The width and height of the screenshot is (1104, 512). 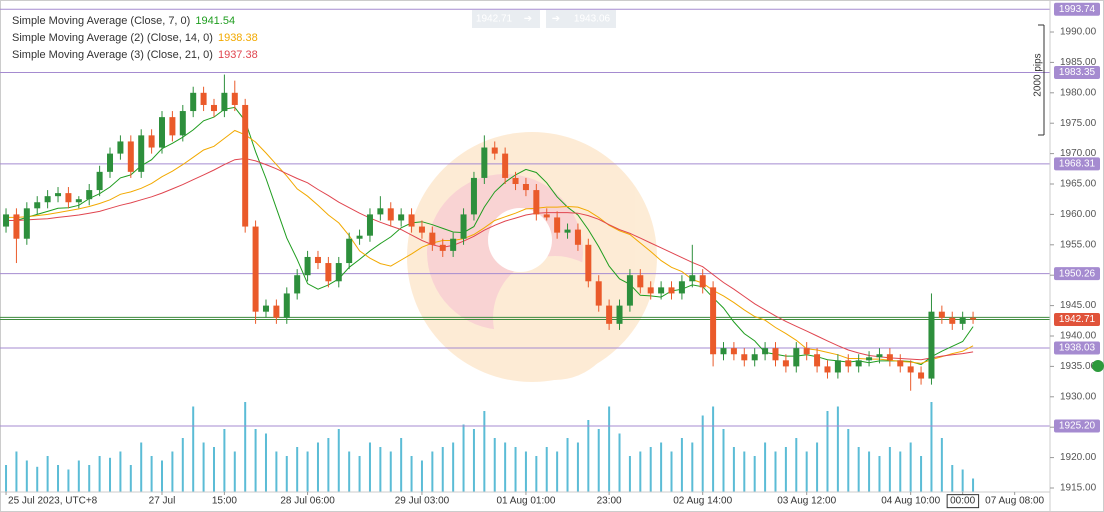 What do you see at coordinates (506, 19) in the screenshot?
I see `bid-box` at bounding box center [506, 19].